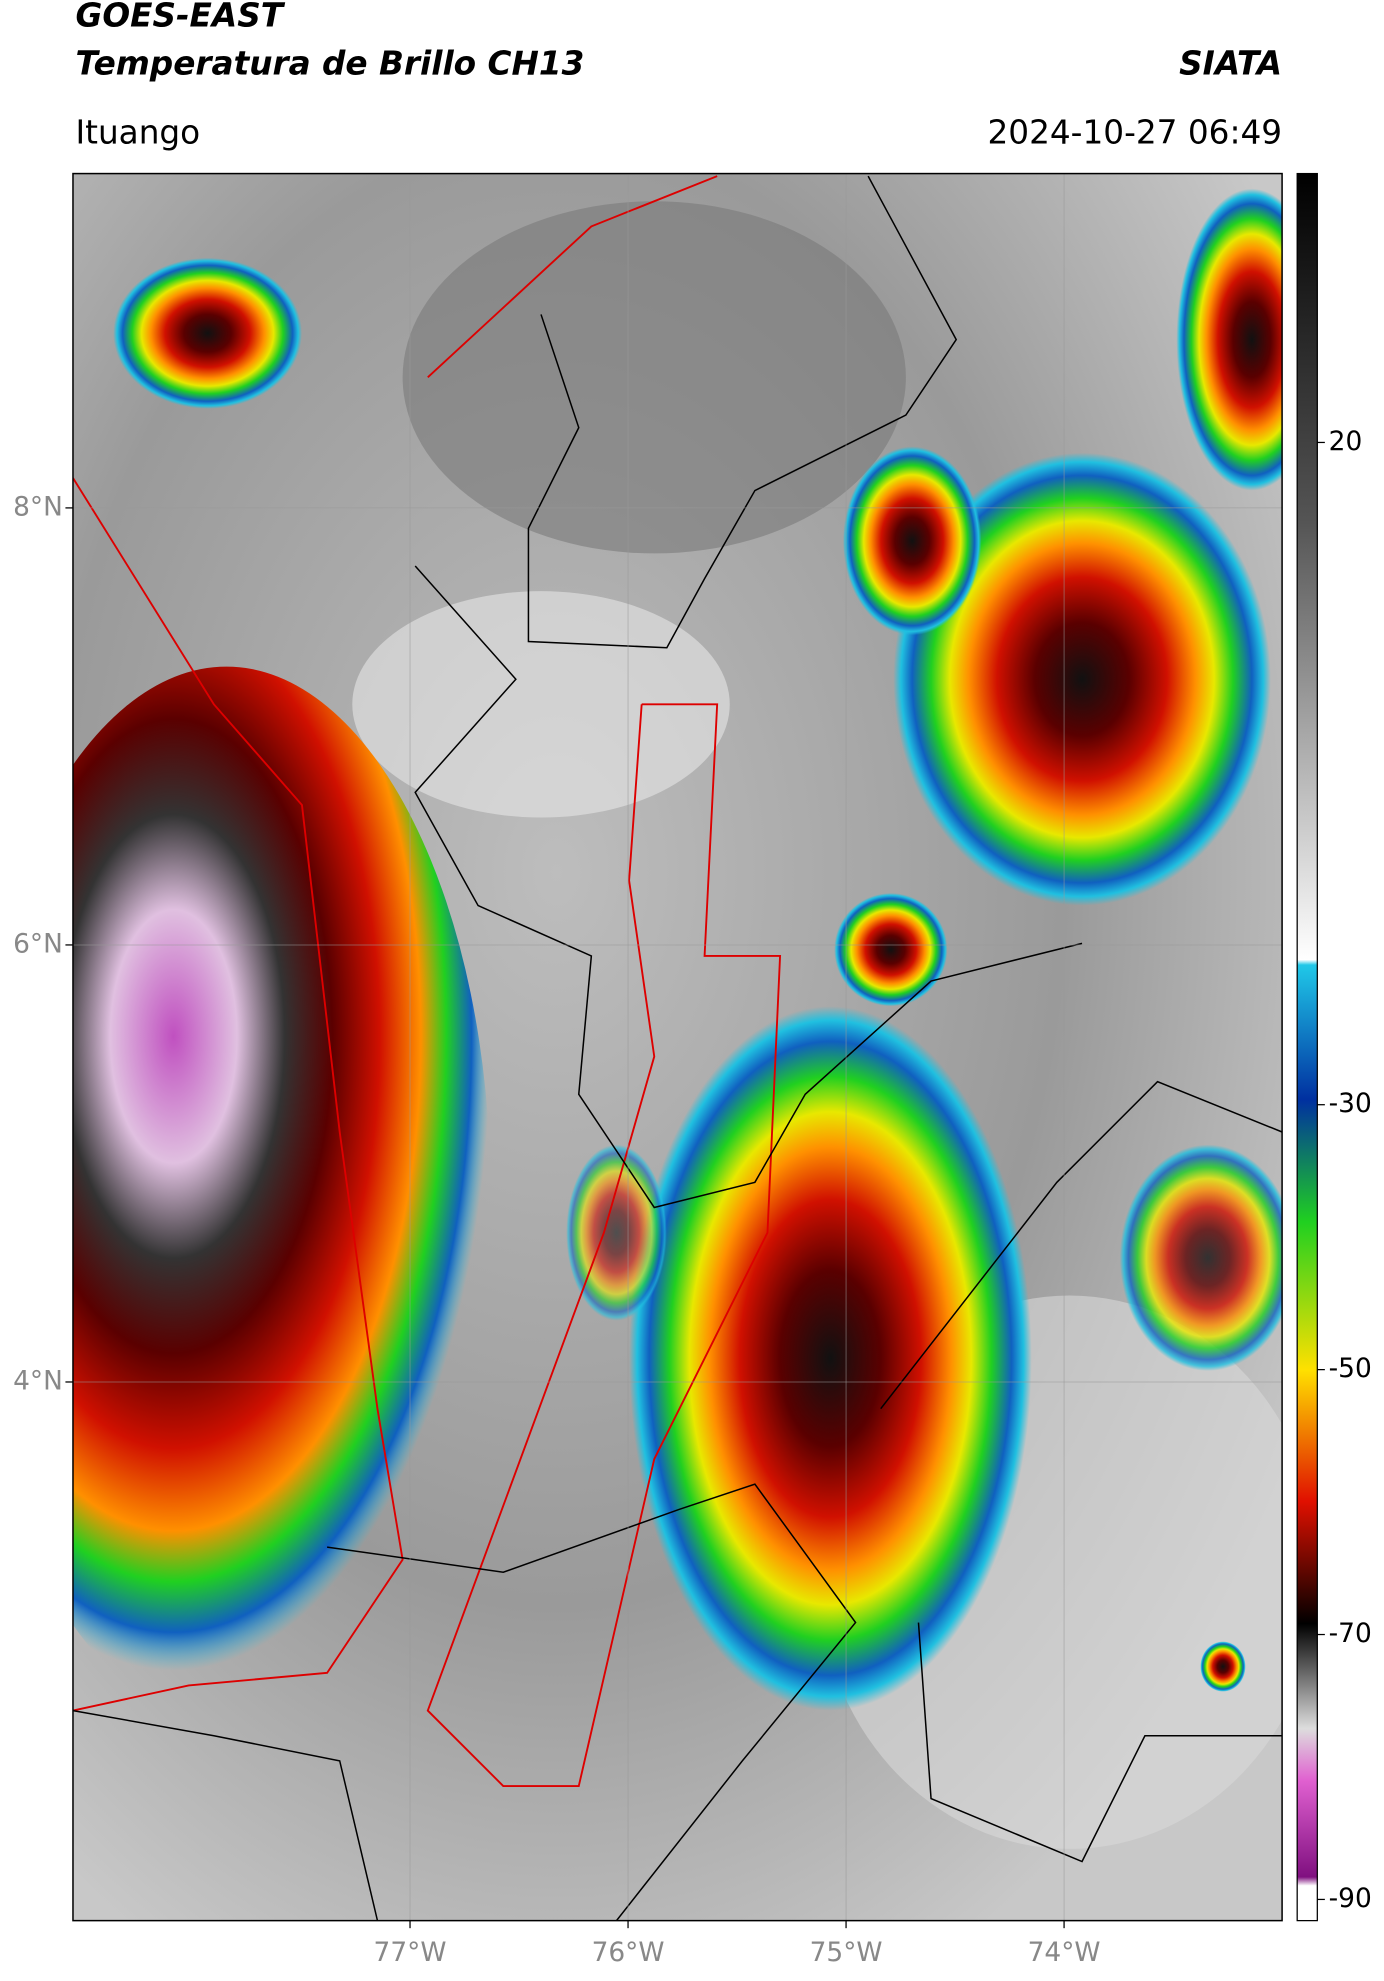 This screenshot has width=1384, height=1981. What do you see at coordinates (38, 943) in the screenshot?
I see `y-tick-label: 6°N` at bounding box center [38, 943].